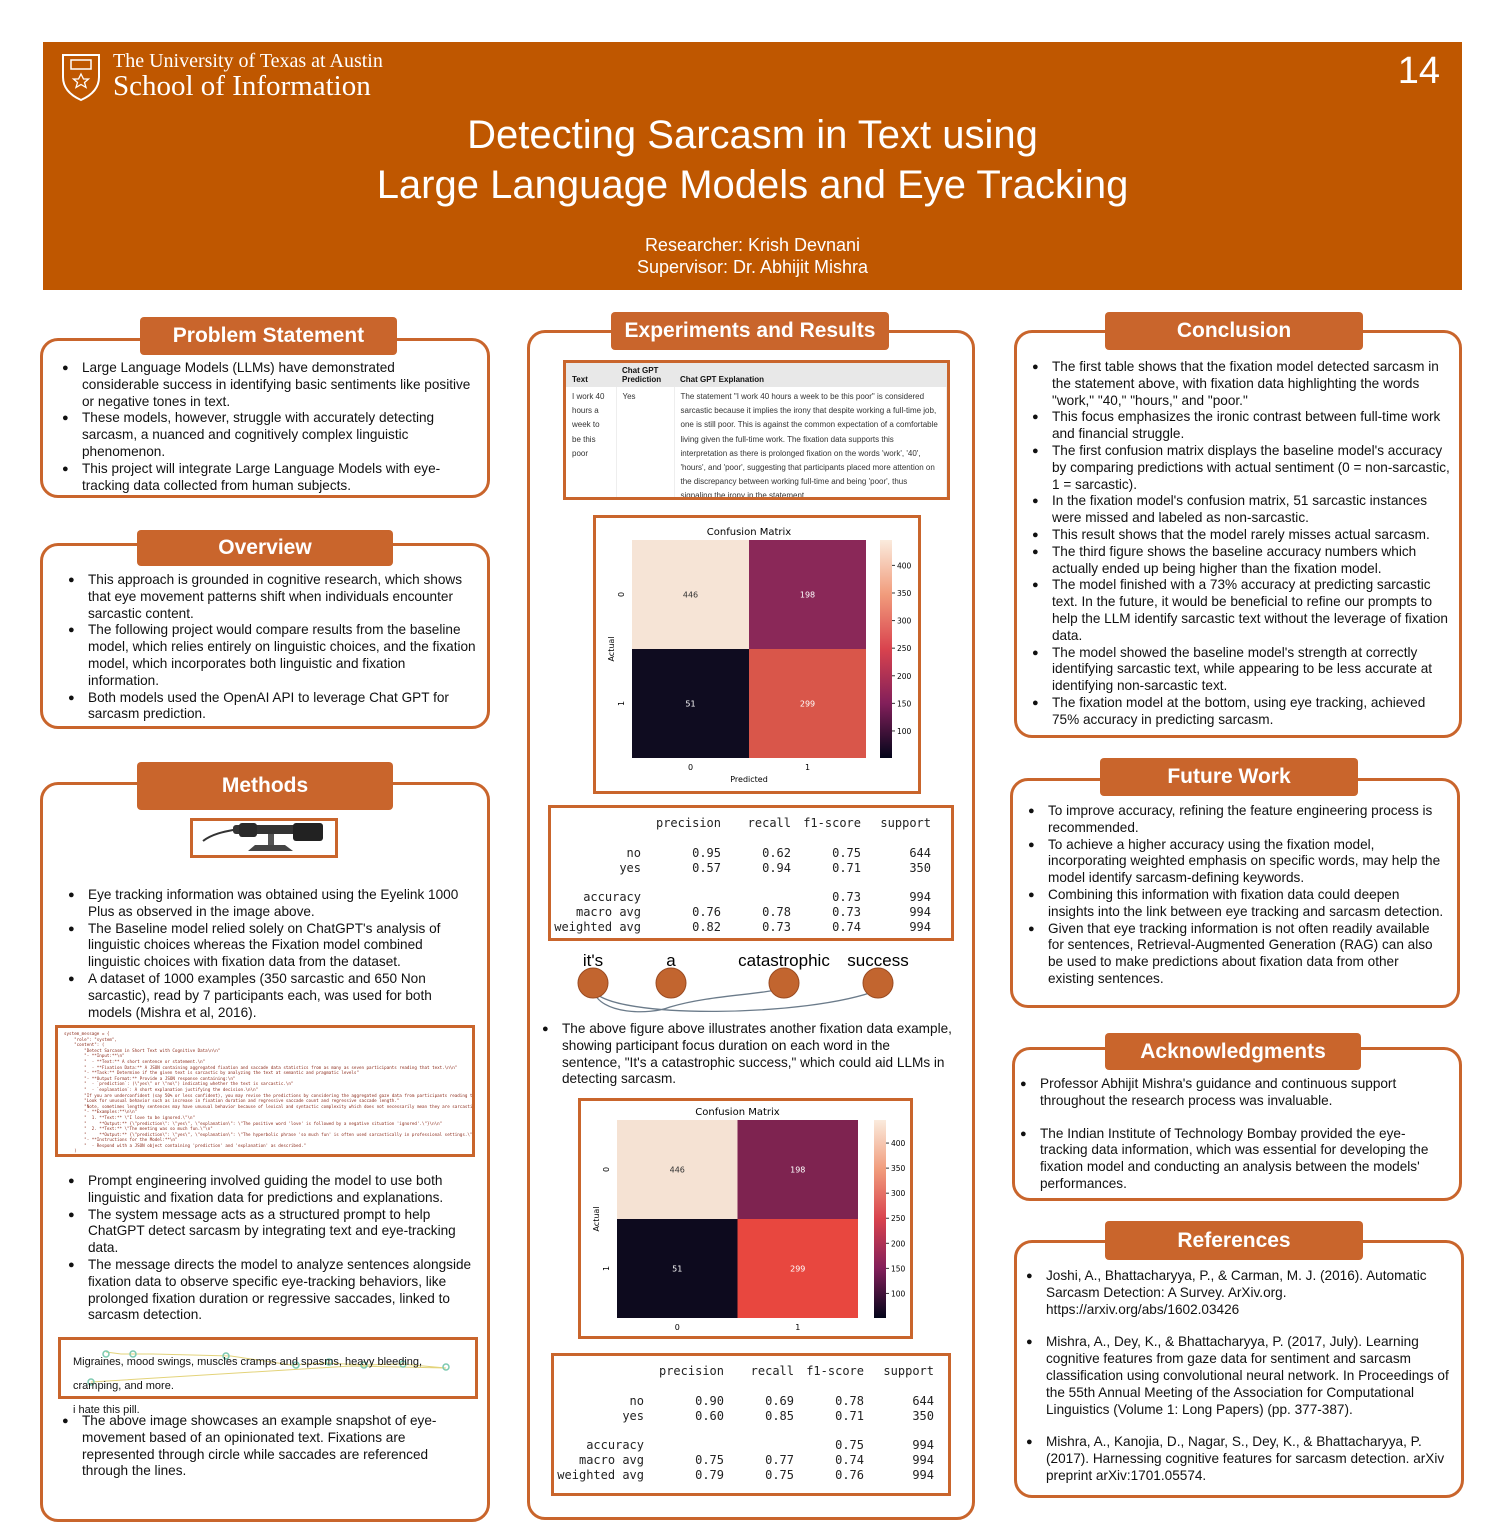 This screenshot has width=1500, height=1522. What do you see at coordinates (849, 1460) in the screenshot?
I see `report-cell: 0.74` at bounding box center [849, 1460].